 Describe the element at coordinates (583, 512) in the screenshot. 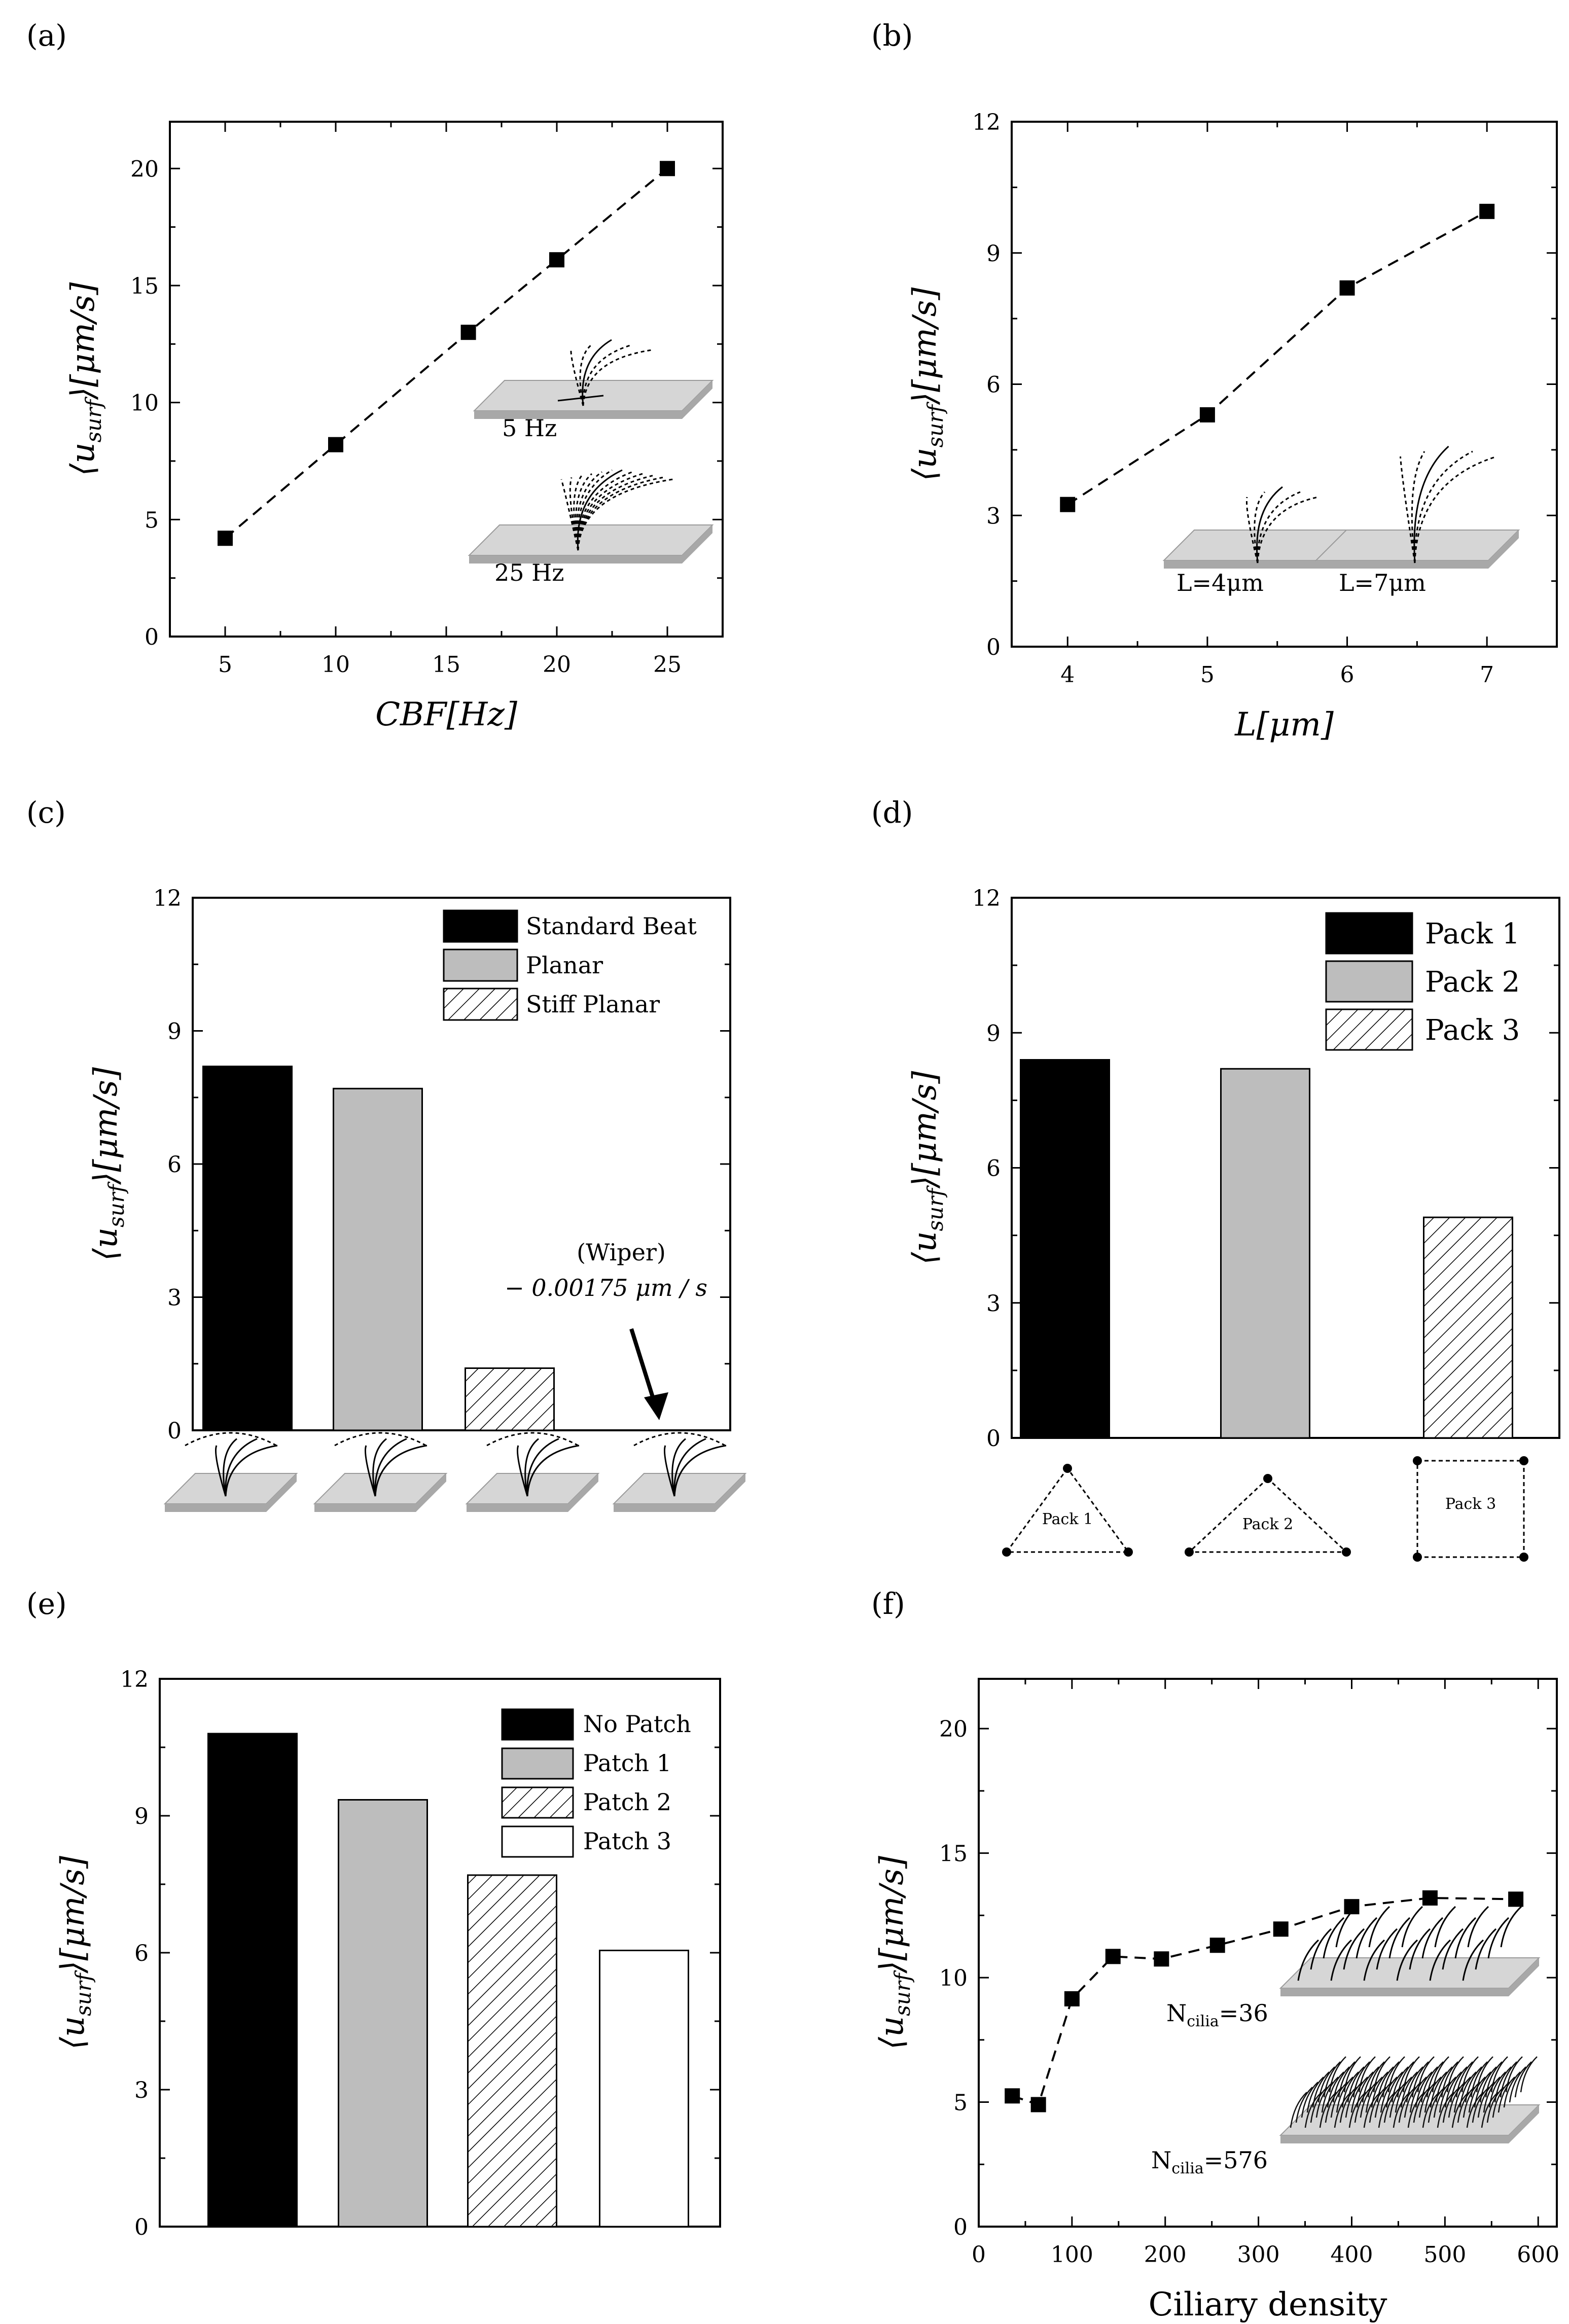

I see `cilium-beat-25hz` at that location.